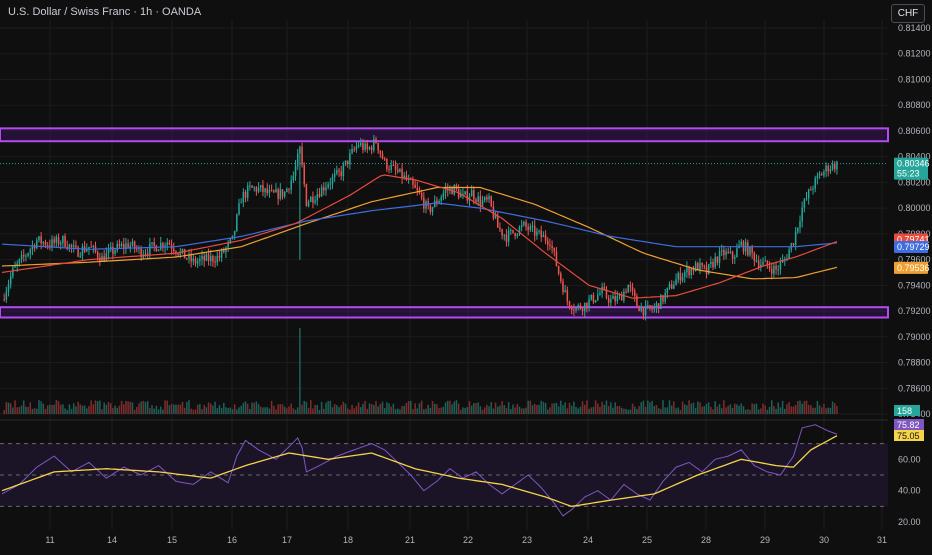  Describe the element at coordinates (232, 540) in the screenshot. I see `time-axis-label: 16` at that location.